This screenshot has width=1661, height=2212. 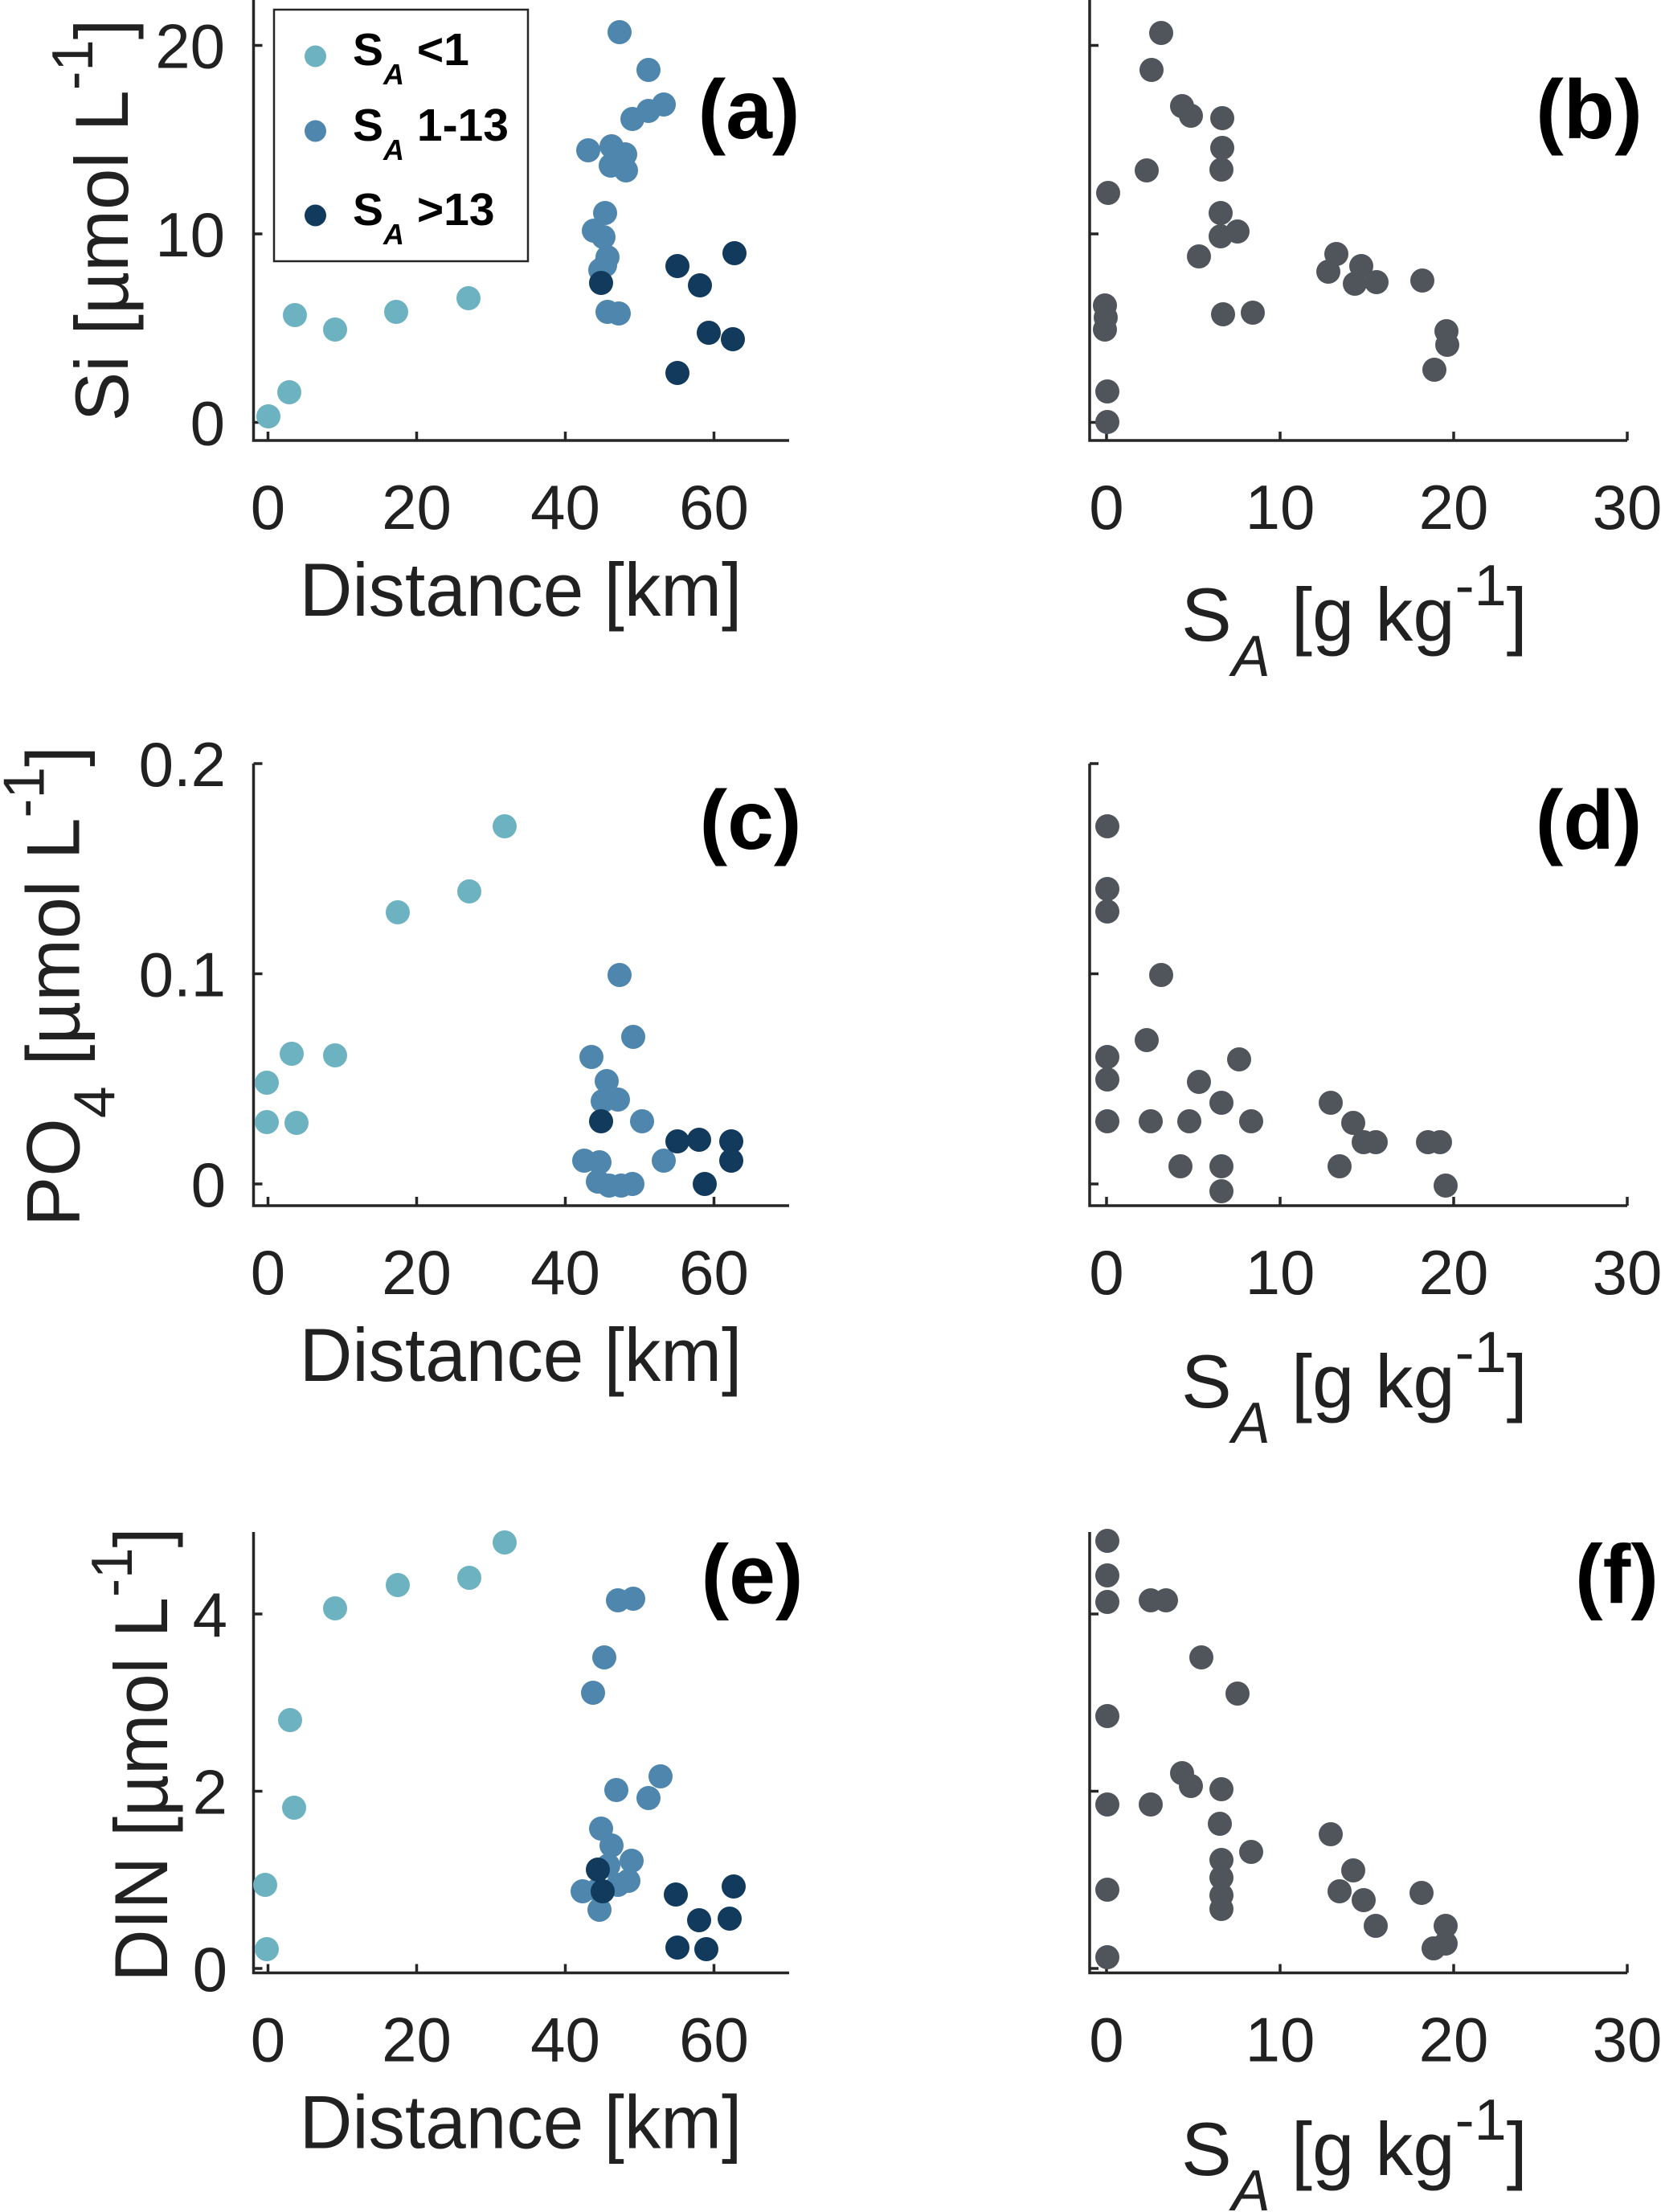 What do you see at coordinates (750, 820) in the screenshot?
I see `svg-text: (c)` at bounding box center [750, 820].